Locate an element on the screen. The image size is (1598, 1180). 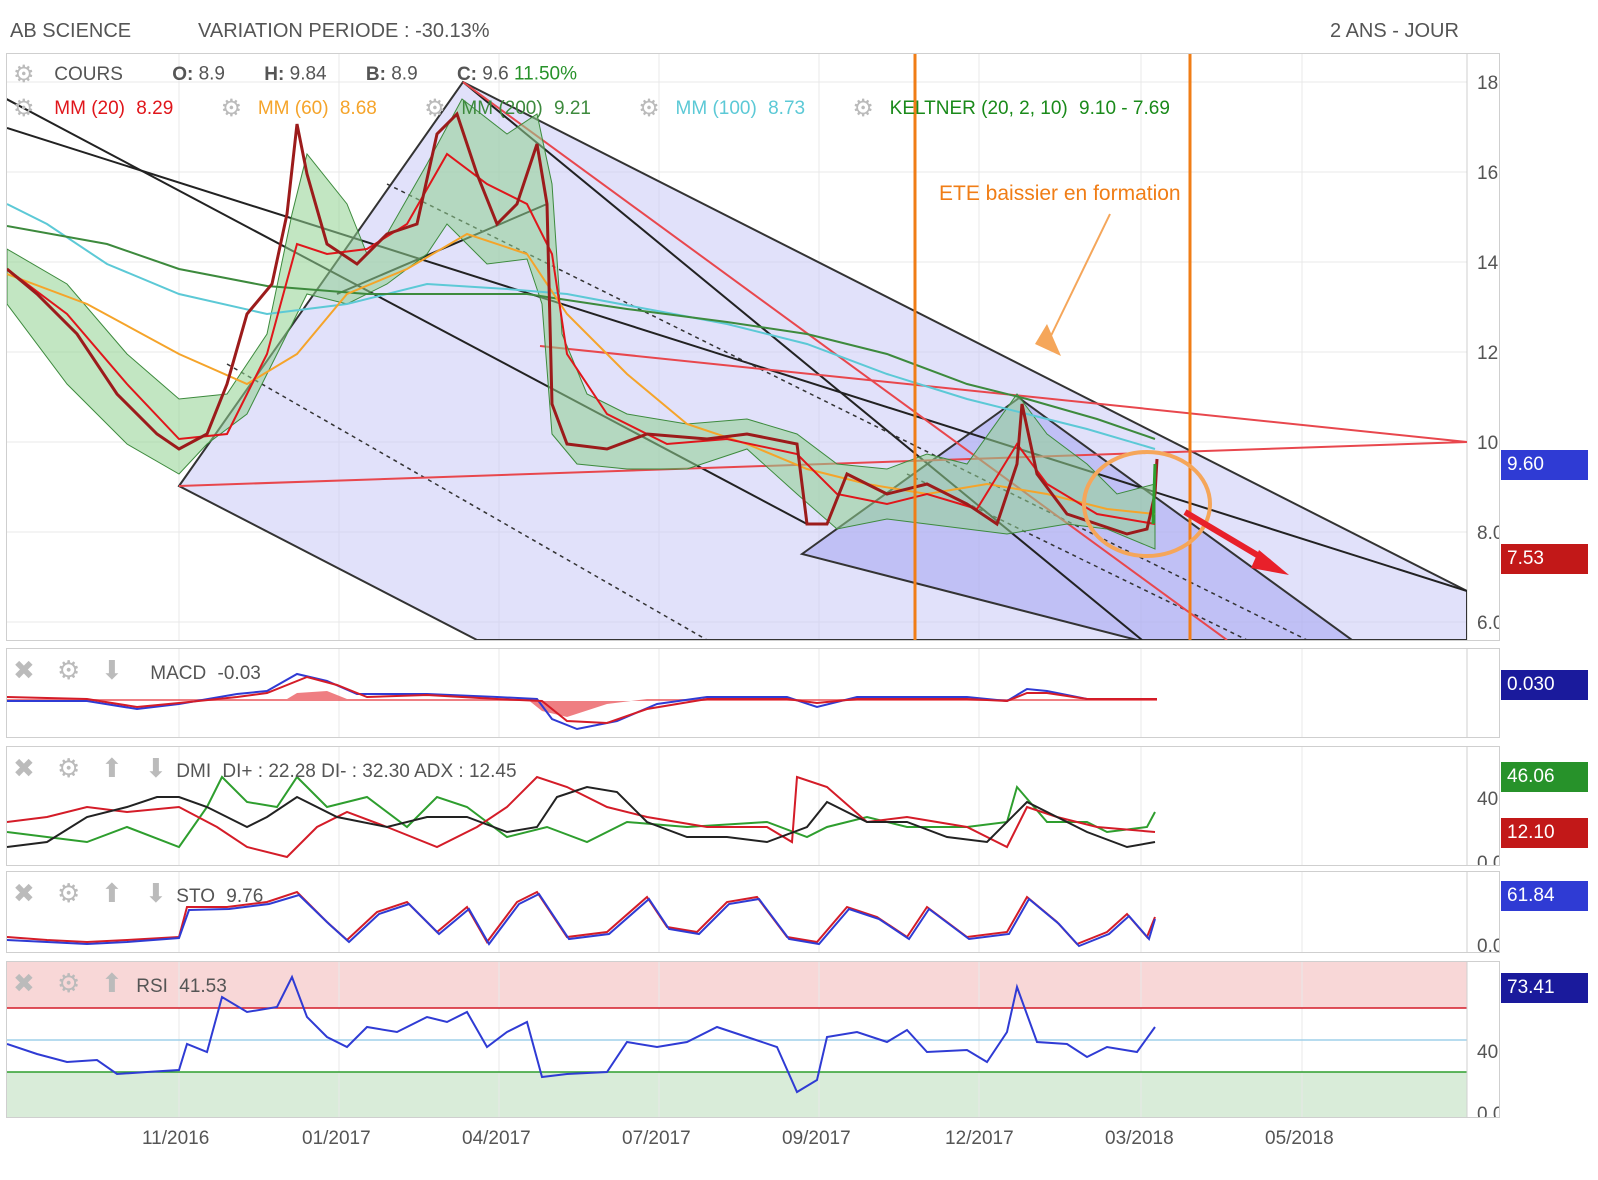
dmi-badge-down: 12.10 is located at coordinates (1544, 833).